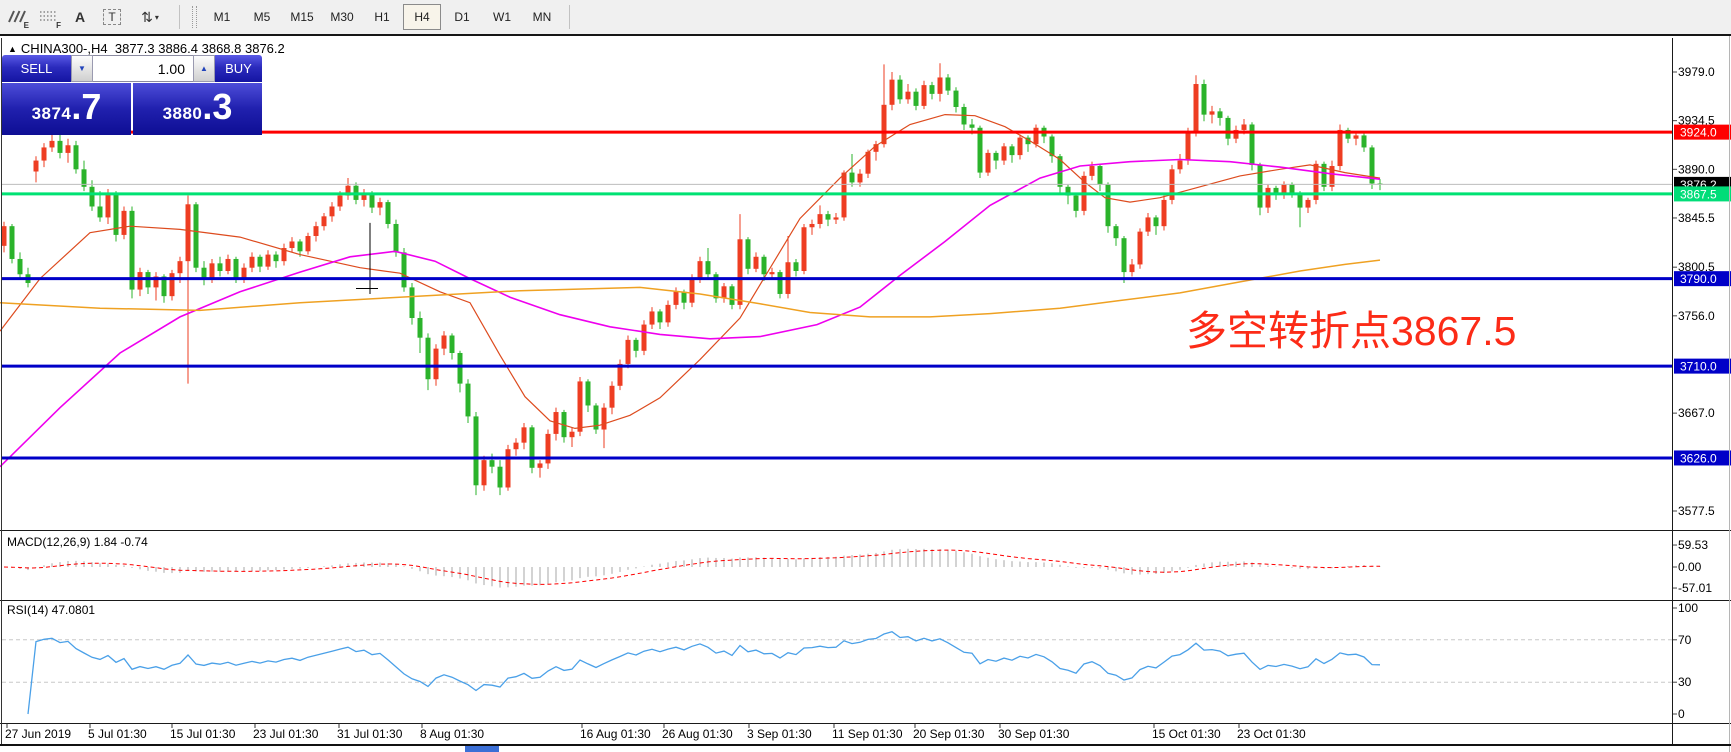 The image size is (1731, 752). What do you see at coordinates (302, 17) in the screenshot?
I see `timeframe-button-m15: M15` at bounding box center [302, 17].